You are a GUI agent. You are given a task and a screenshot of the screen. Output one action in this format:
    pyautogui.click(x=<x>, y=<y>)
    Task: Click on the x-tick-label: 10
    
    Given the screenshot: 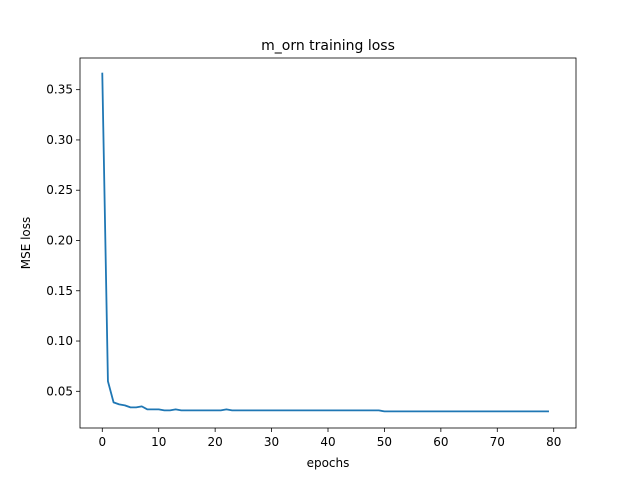 What is the action you would take?
    pyautogui.click(x=158, y=442)
    